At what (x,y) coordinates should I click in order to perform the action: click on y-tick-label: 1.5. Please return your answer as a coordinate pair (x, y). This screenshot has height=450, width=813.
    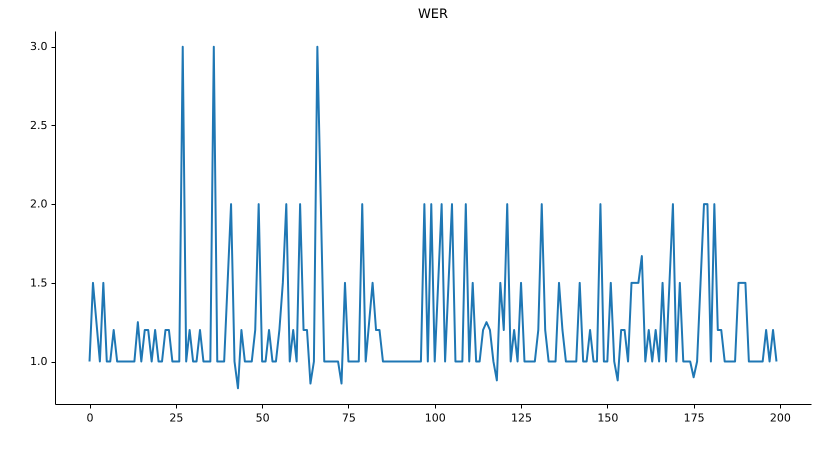
    Looking at the image, I should click on (39, 283).